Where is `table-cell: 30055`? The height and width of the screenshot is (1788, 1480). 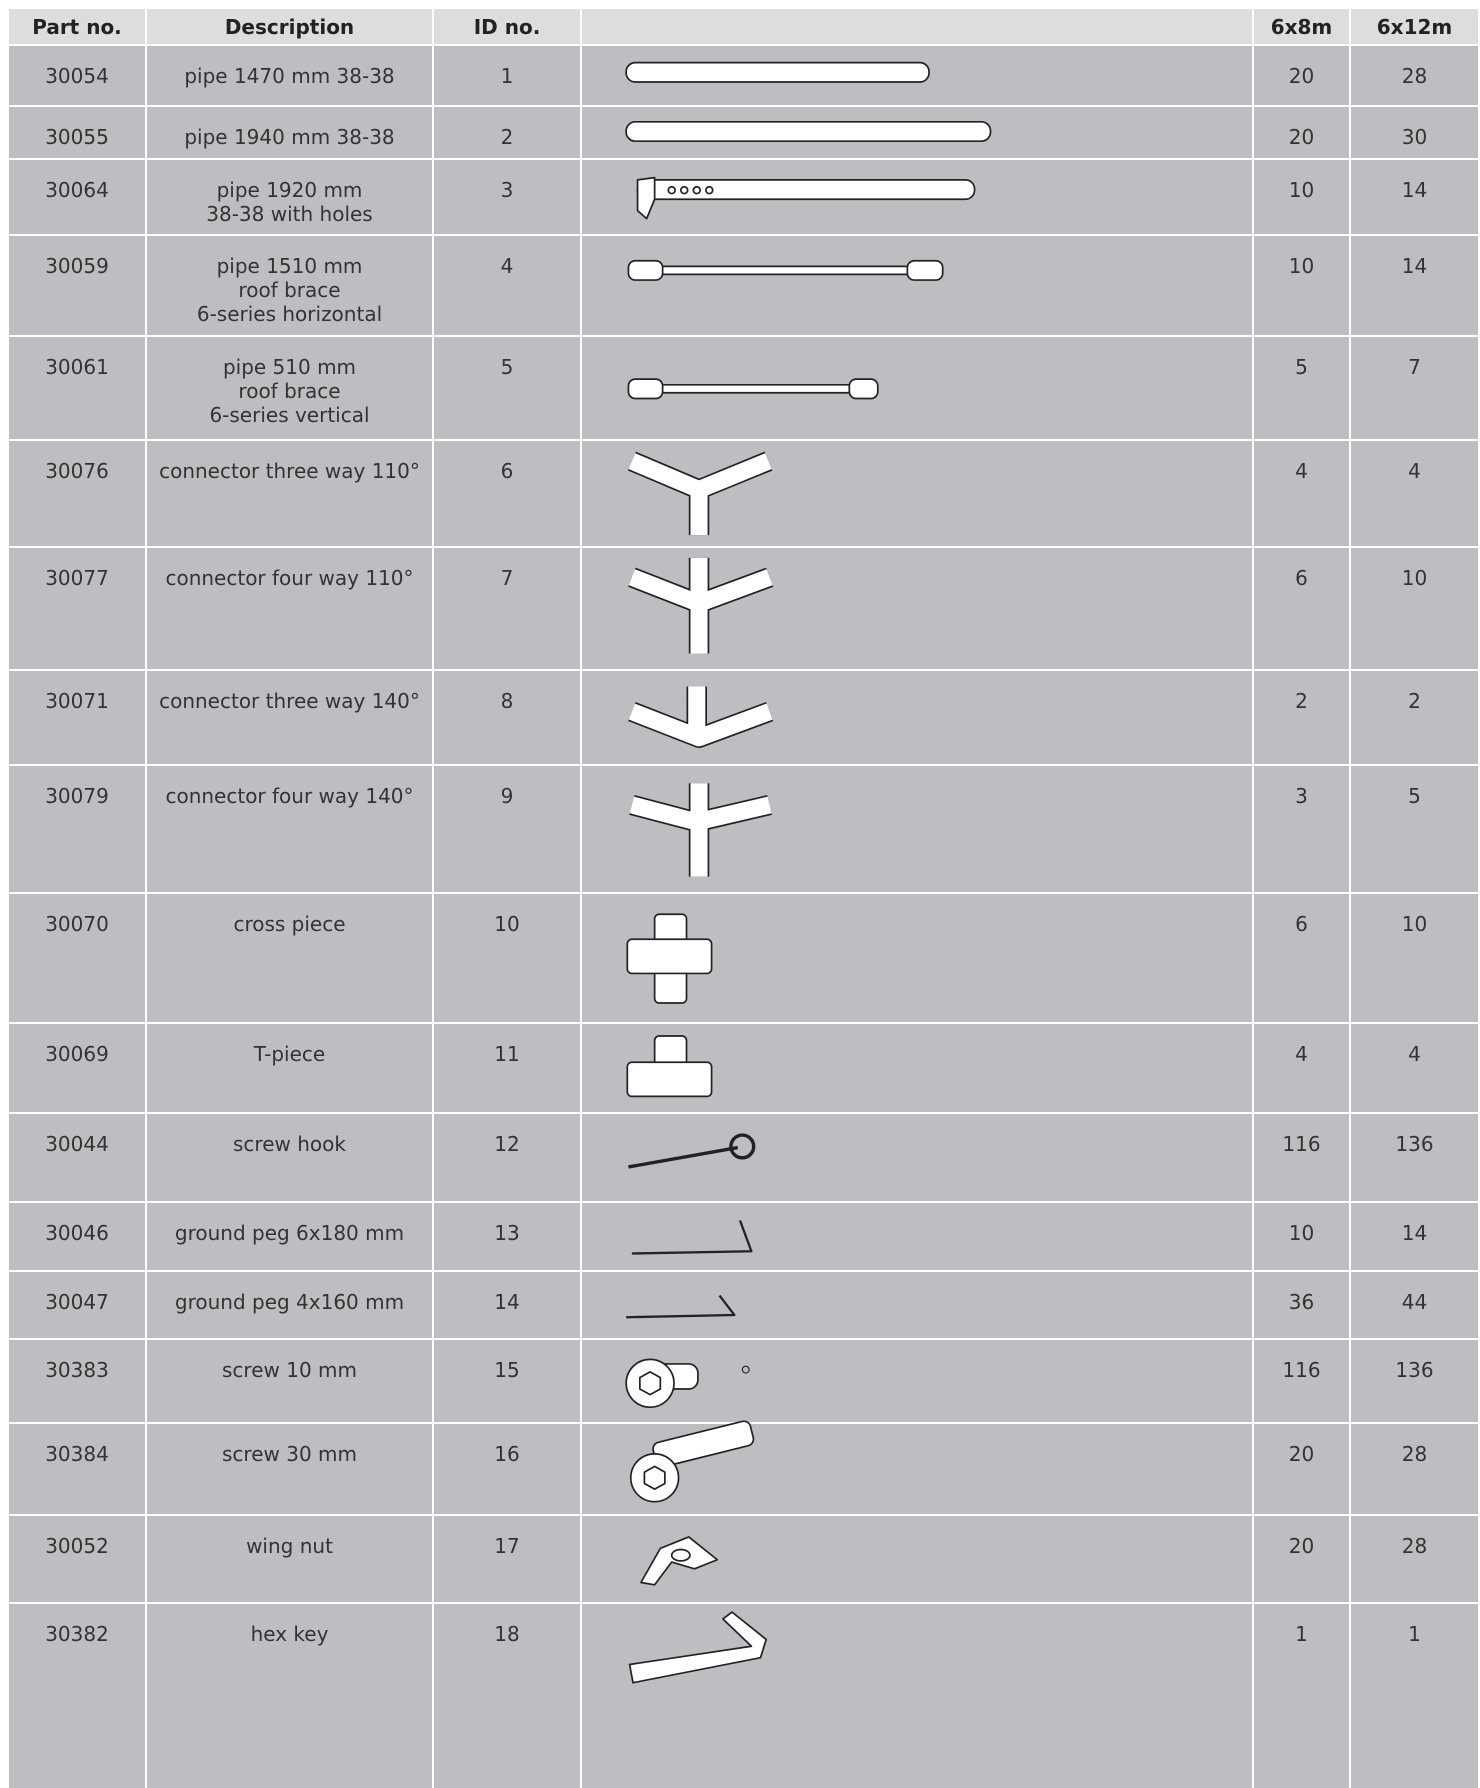 table-cell: 30055 is located at coordinates (77, 132).